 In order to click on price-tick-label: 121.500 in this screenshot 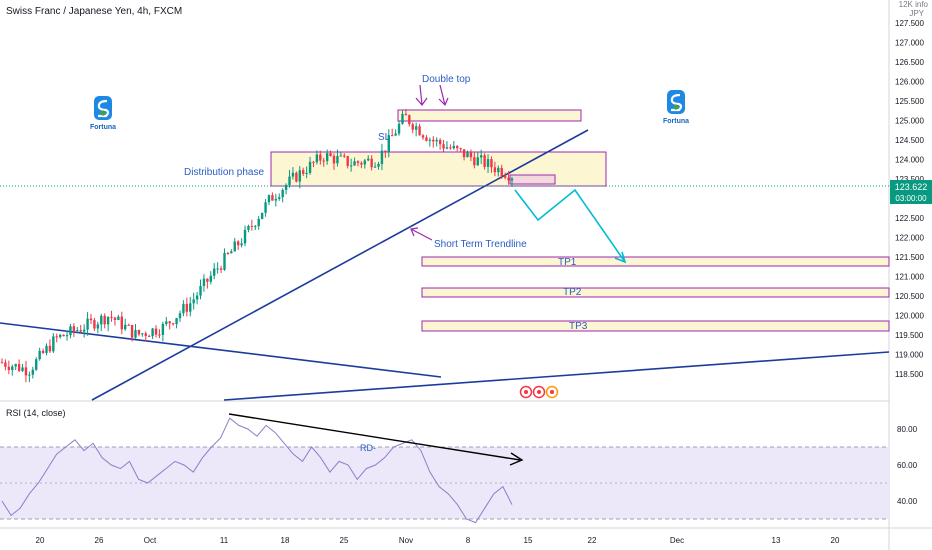, I will do `click(909, 257)`.